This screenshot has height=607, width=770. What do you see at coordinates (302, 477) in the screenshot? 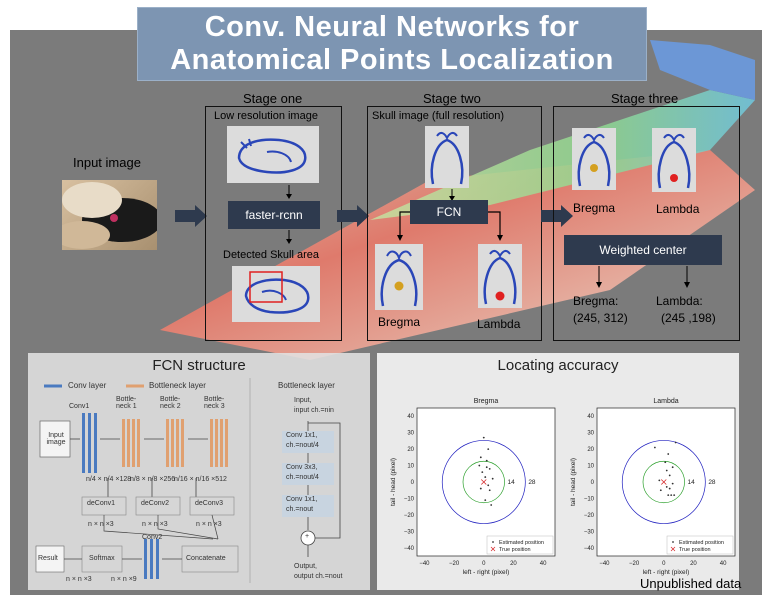
I see `bneck-conv2-ch: ch.=nout/4` at bounding box center [302, 477].